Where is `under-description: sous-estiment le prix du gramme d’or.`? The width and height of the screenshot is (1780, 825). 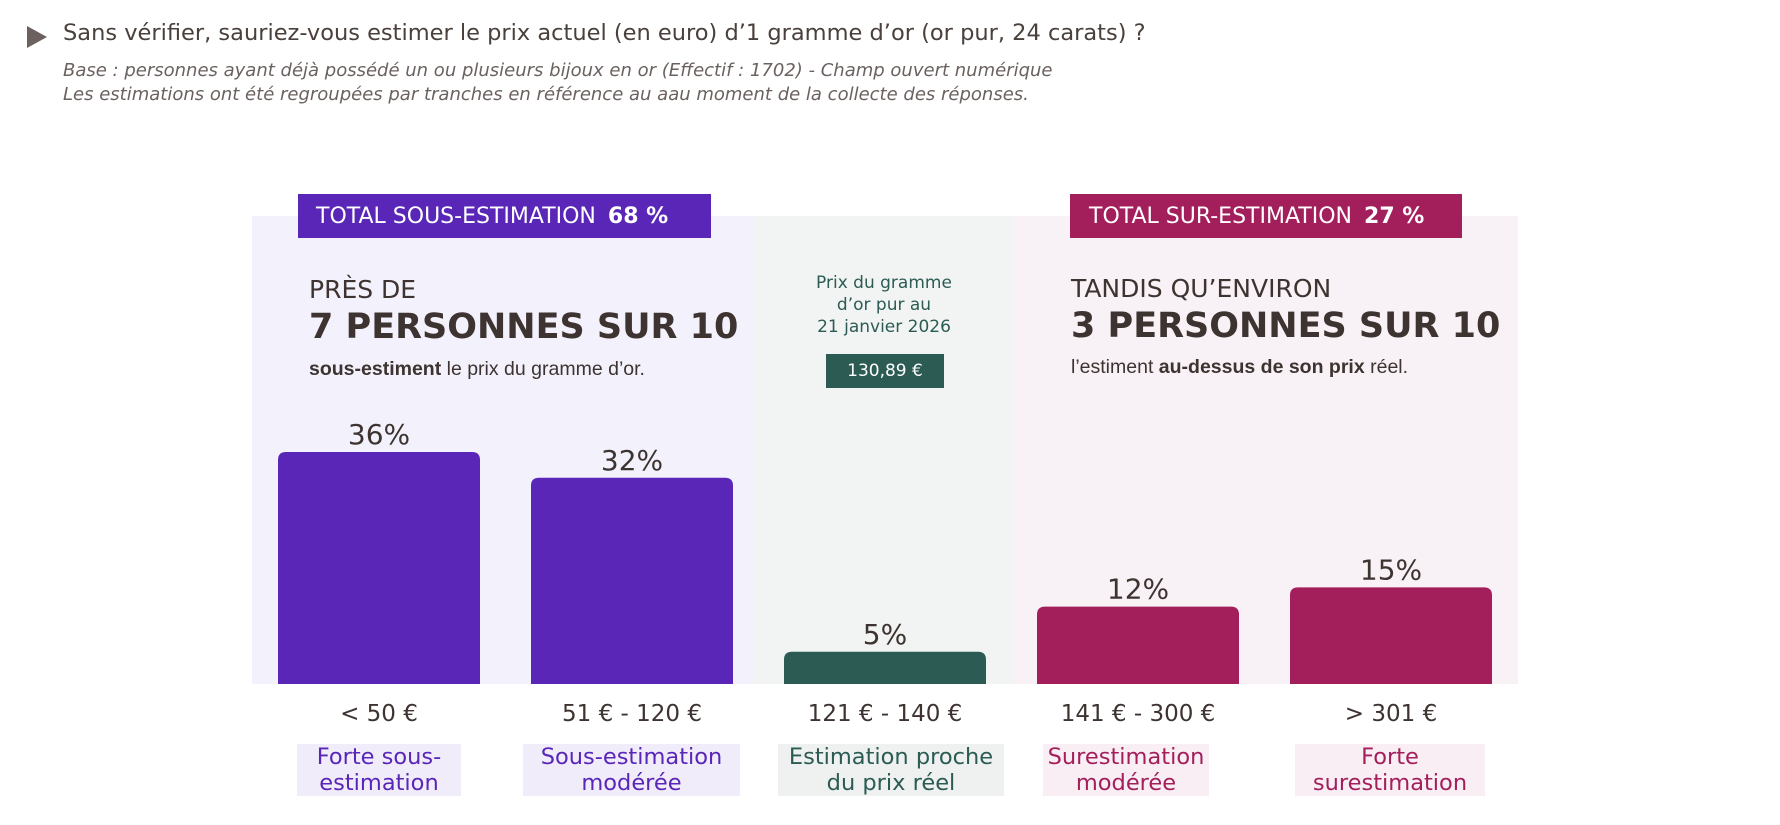 under-description: sous-estiment le prix du gramme d’or. is located at coordinates (477, 369).